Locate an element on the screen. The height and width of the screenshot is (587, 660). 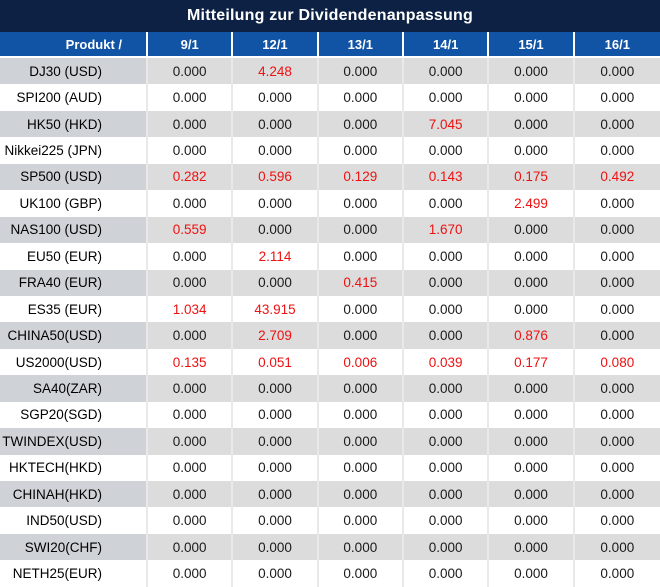
value-cell: 0.129 is located at coordinates (361, 177).